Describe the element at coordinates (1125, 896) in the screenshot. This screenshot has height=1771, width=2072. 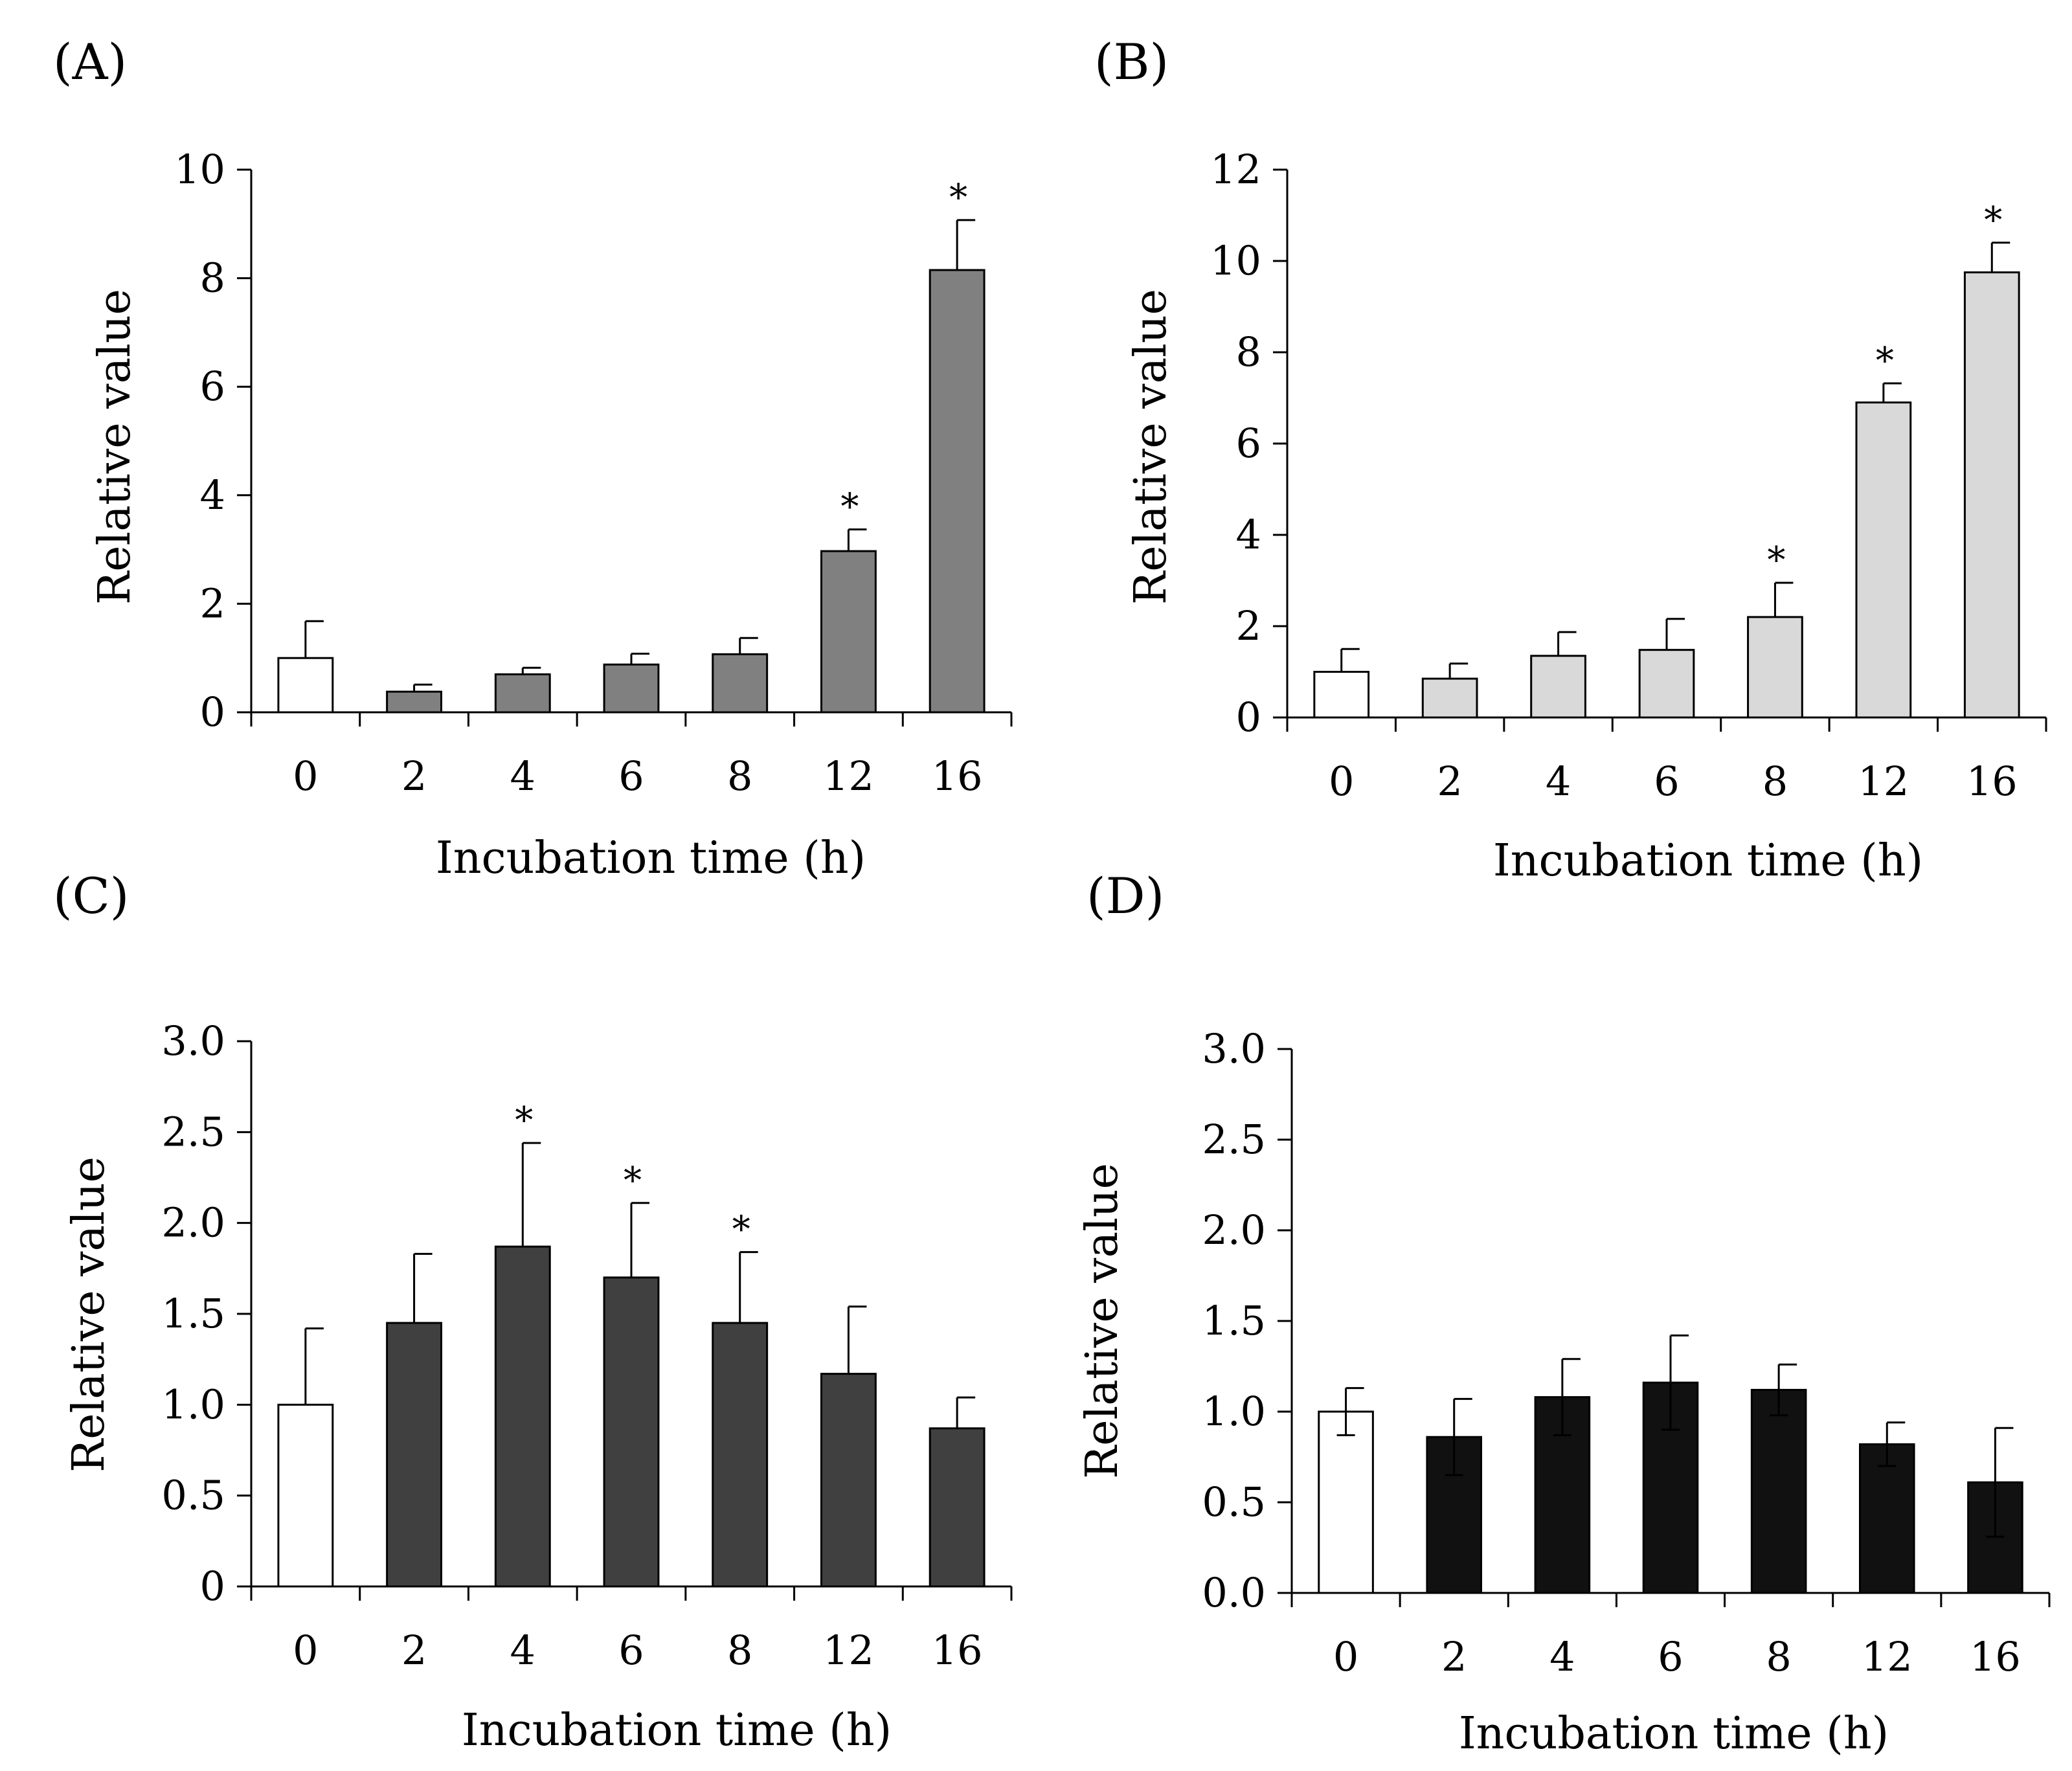
I see `panel-label: (D)` at that location.